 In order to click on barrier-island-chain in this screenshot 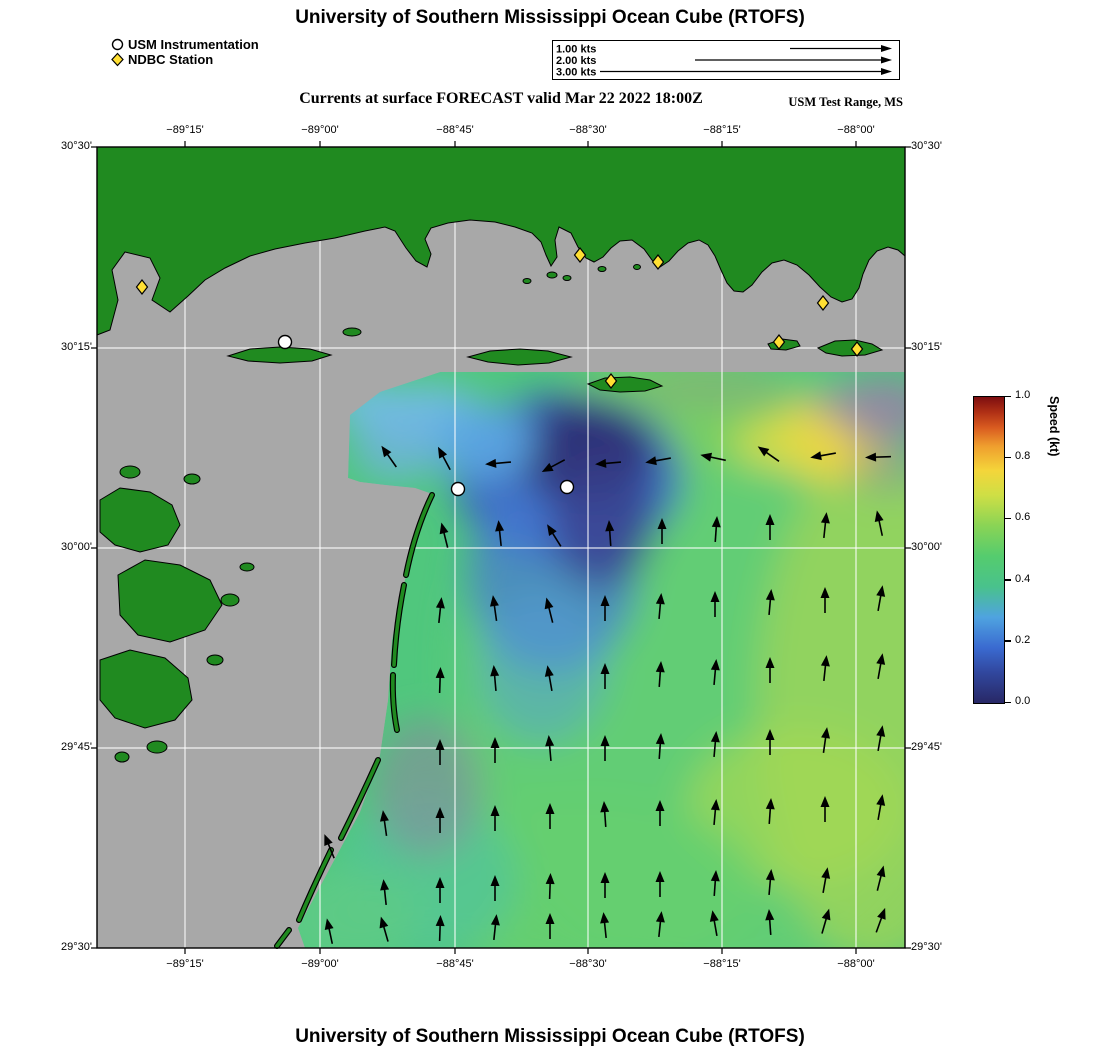, I will do `click(354, 720)`.